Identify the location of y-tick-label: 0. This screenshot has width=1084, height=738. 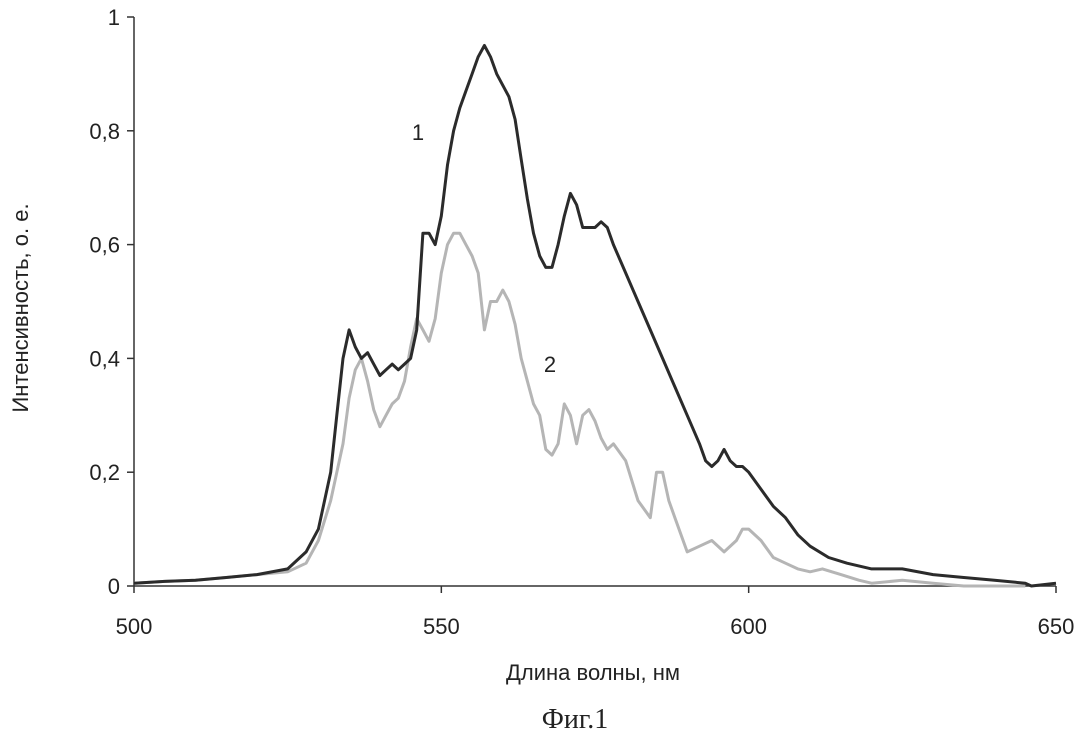
(114, 586).